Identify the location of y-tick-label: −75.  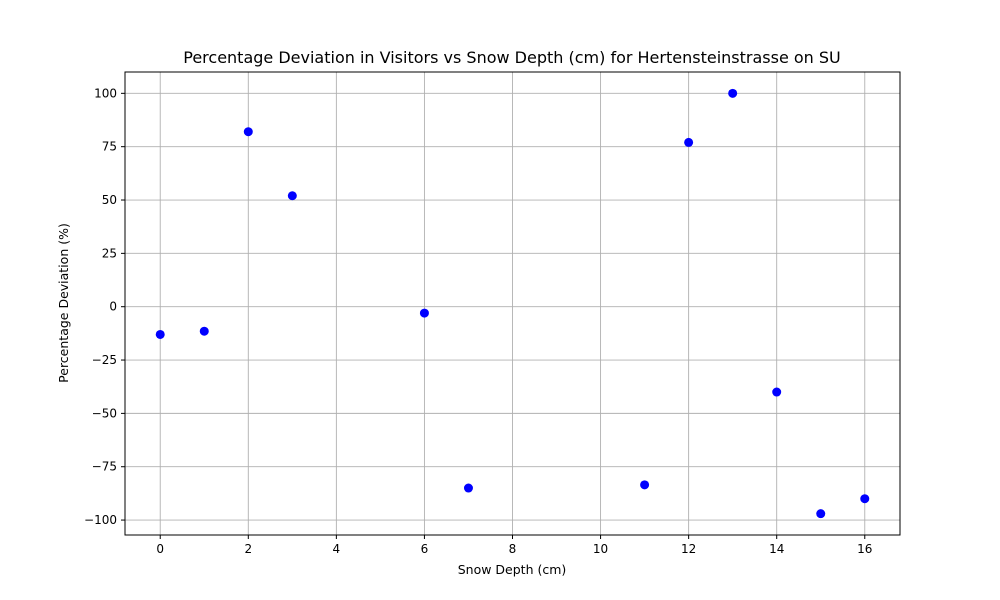
(104, 467).